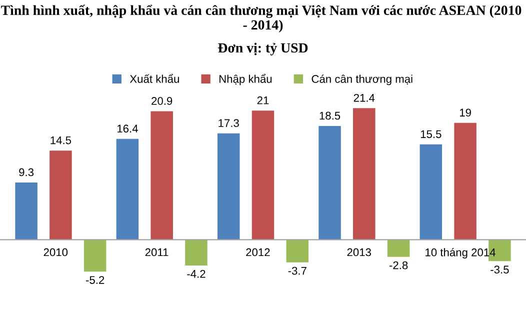 The image size is (526, 317). I want to click on data-label: 15.5, so click(431, 134).